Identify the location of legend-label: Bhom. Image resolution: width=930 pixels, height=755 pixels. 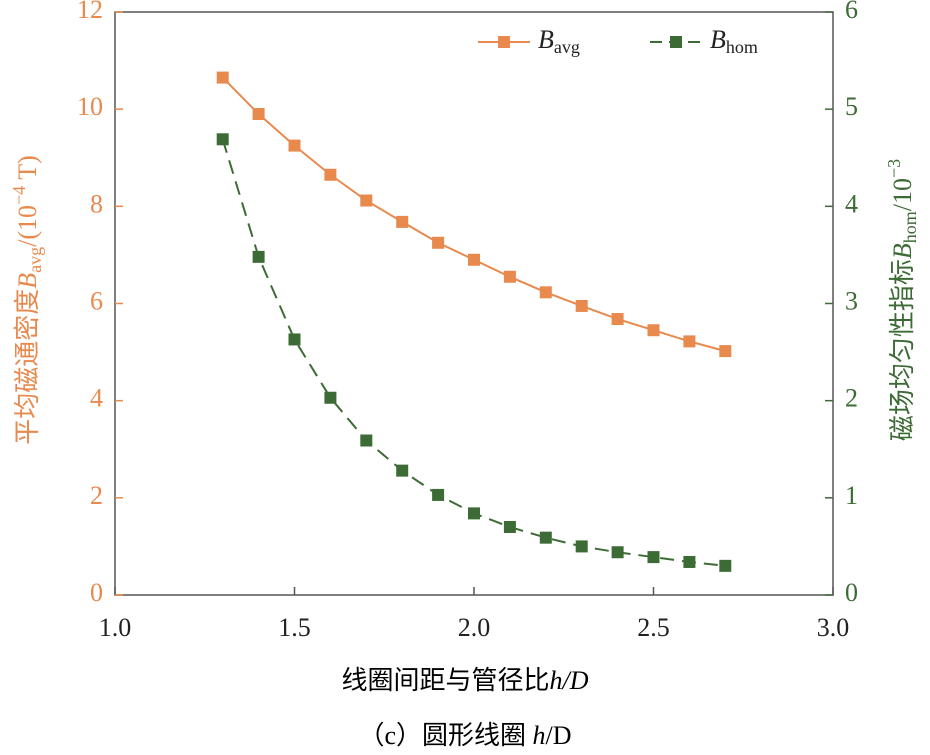
(734, 41).